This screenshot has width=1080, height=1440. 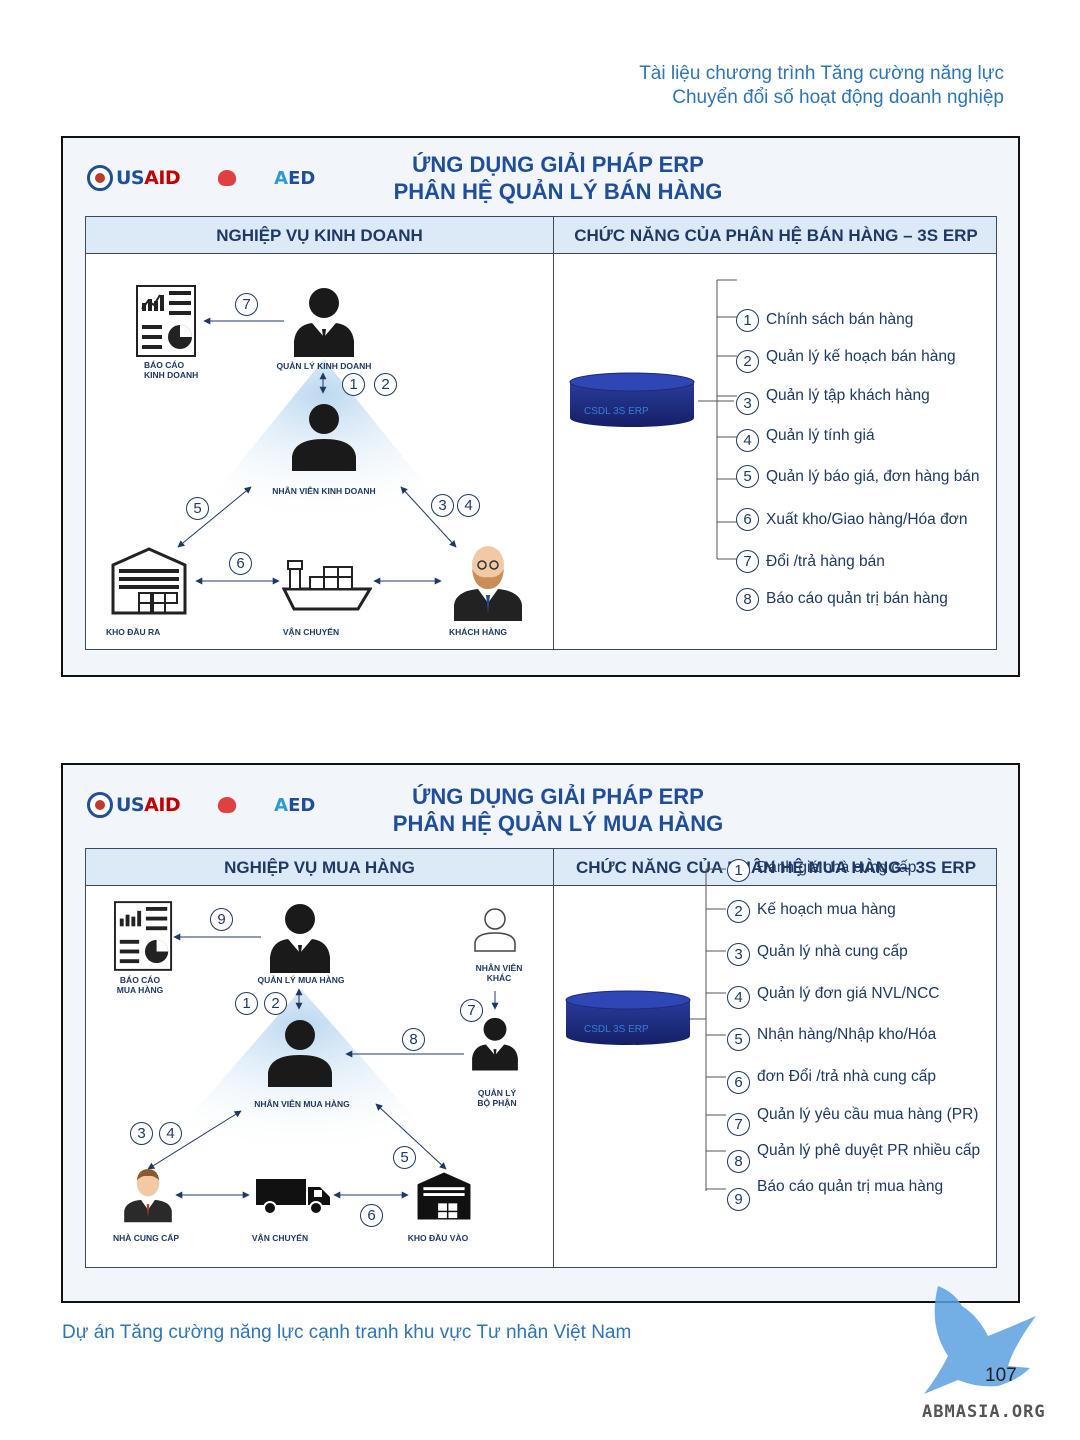 What do you see at coordinates (850, 1186) in the screenshot?
I see `purchase-function-item: Báo cáo quản trị mua hàng` at bounding box center [850, 1186].